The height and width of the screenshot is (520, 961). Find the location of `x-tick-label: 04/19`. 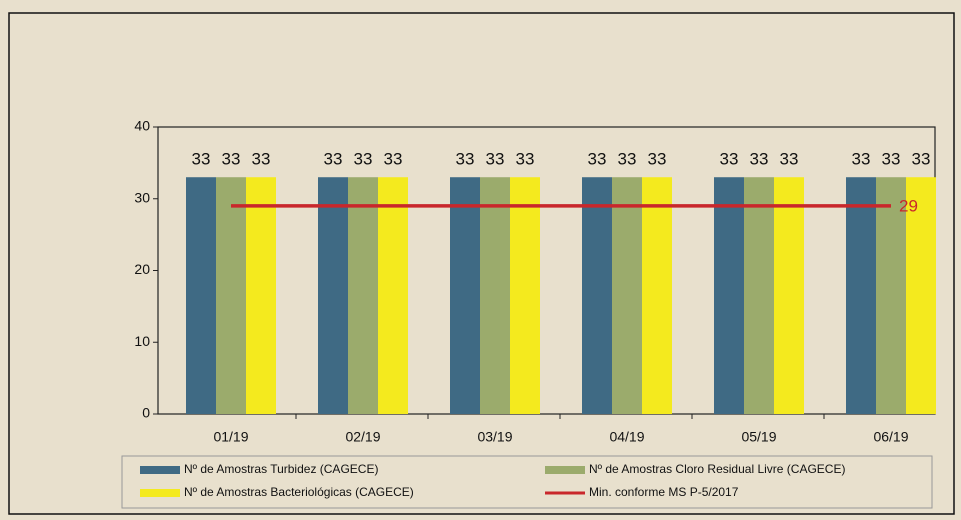

x-tick-label: 04/19 is located at coordinates (626, 437).